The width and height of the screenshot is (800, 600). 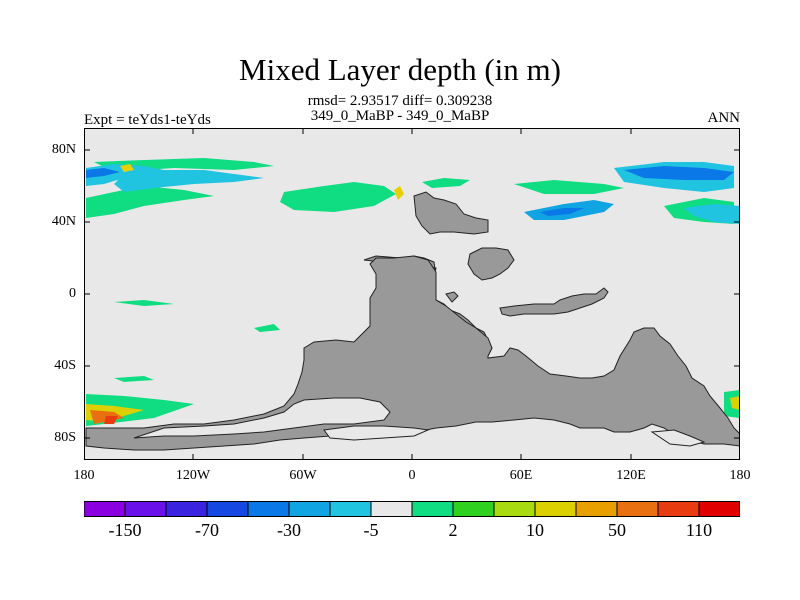 What do you see at coordinates (189, 181) in the screenshot?
I see `north-pacific-cyan-east` at bounding box center [189, 181].